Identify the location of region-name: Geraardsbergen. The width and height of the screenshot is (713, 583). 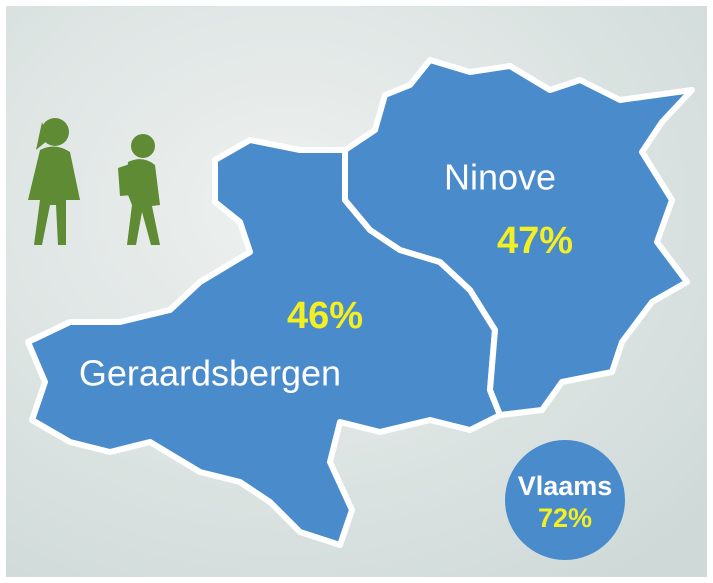
(210, 373).